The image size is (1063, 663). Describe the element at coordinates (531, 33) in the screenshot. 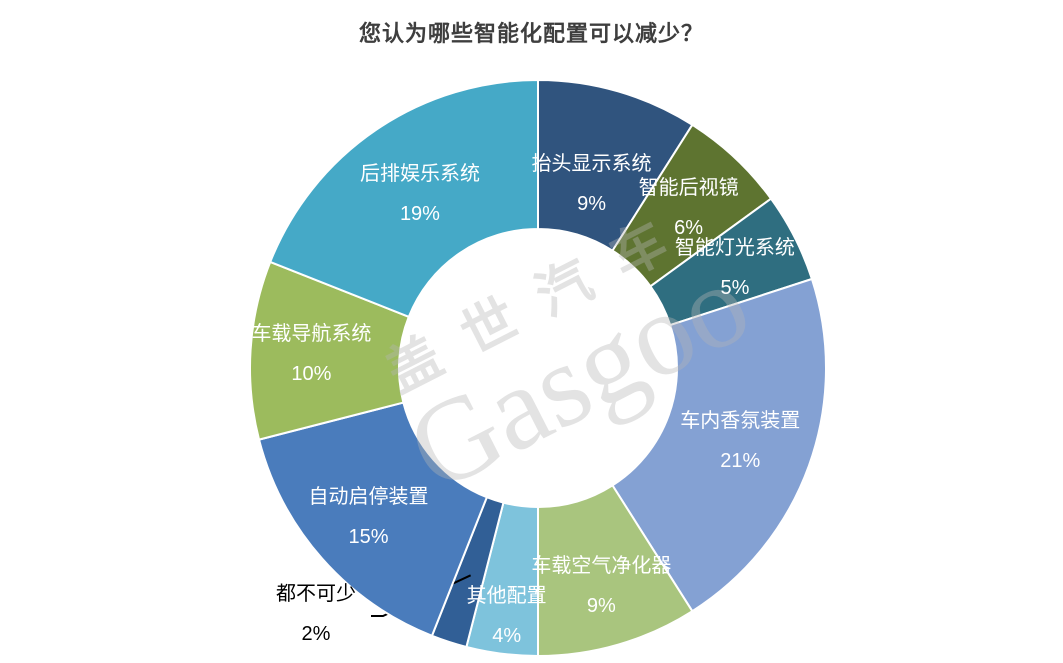

I see `chart-title: 您认为哪些智能化配置可以减少？` at that location.